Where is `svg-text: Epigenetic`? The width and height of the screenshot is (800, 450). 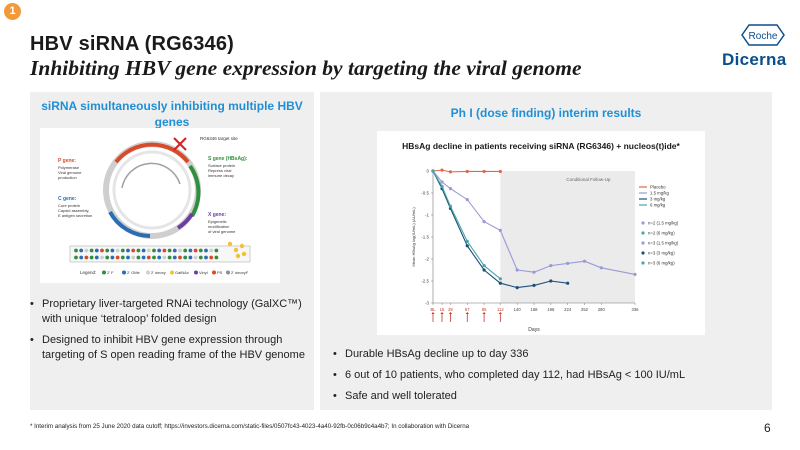
svg-text: Epigenetic is located at coordinates (217, 221).